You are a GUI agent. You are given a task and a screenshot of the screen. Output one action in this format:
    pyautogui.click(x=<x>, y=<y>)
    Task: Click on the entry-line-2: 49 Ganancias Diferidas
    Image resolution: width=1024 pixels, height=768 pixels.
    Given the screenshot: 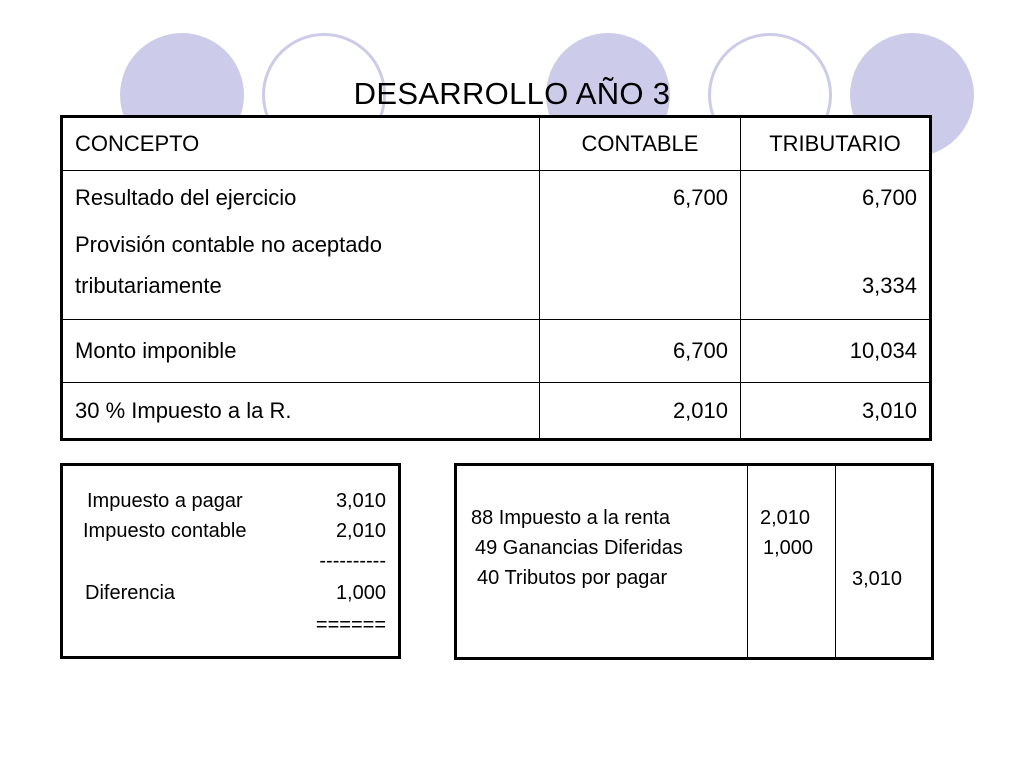 What is the action you would take?
    pyautogui.click(x=579, y=548)
    